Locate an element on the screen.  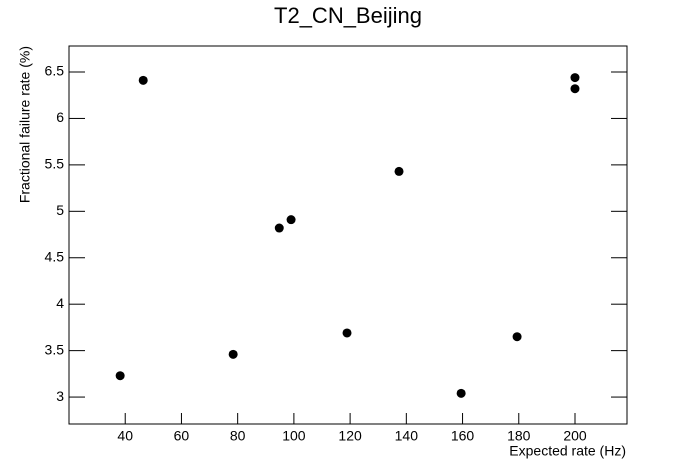
x-tick-label: 180 is located at coordinates (519, 436).